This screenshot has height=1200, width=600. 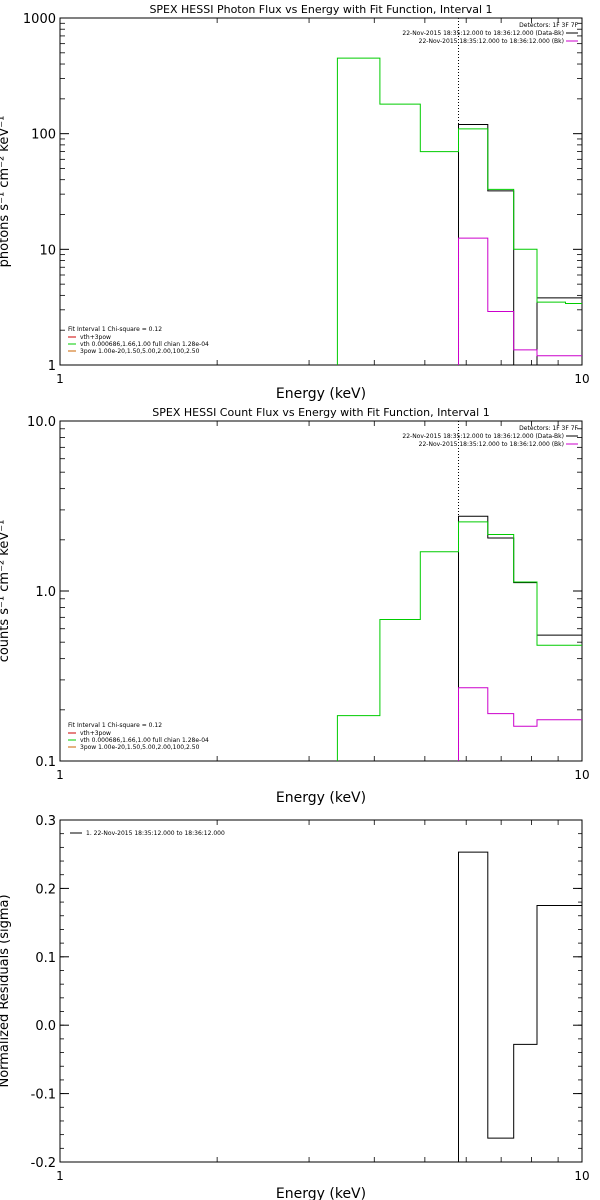 What do you see at coordinates (43, 1163) in the screenshot?
I see `y-tick-label: -0.2` at bounding box center [43, 1163].